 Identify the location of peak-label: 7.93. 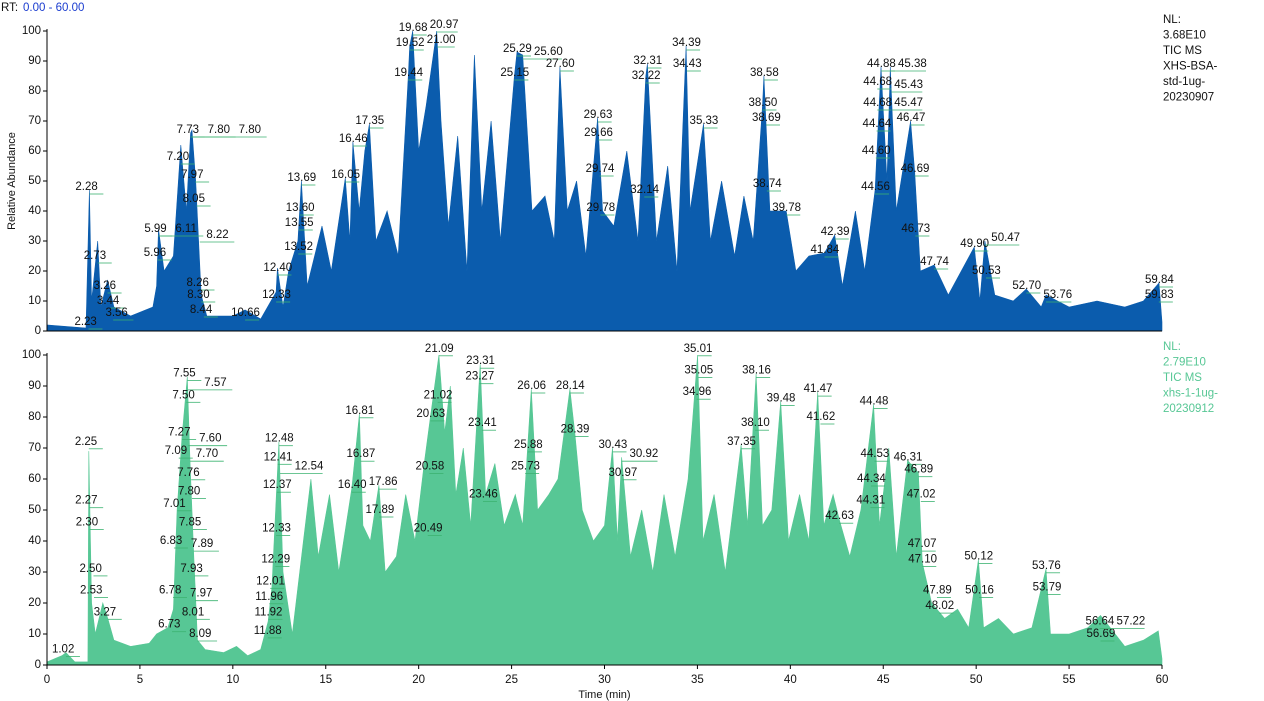
(191, 569).